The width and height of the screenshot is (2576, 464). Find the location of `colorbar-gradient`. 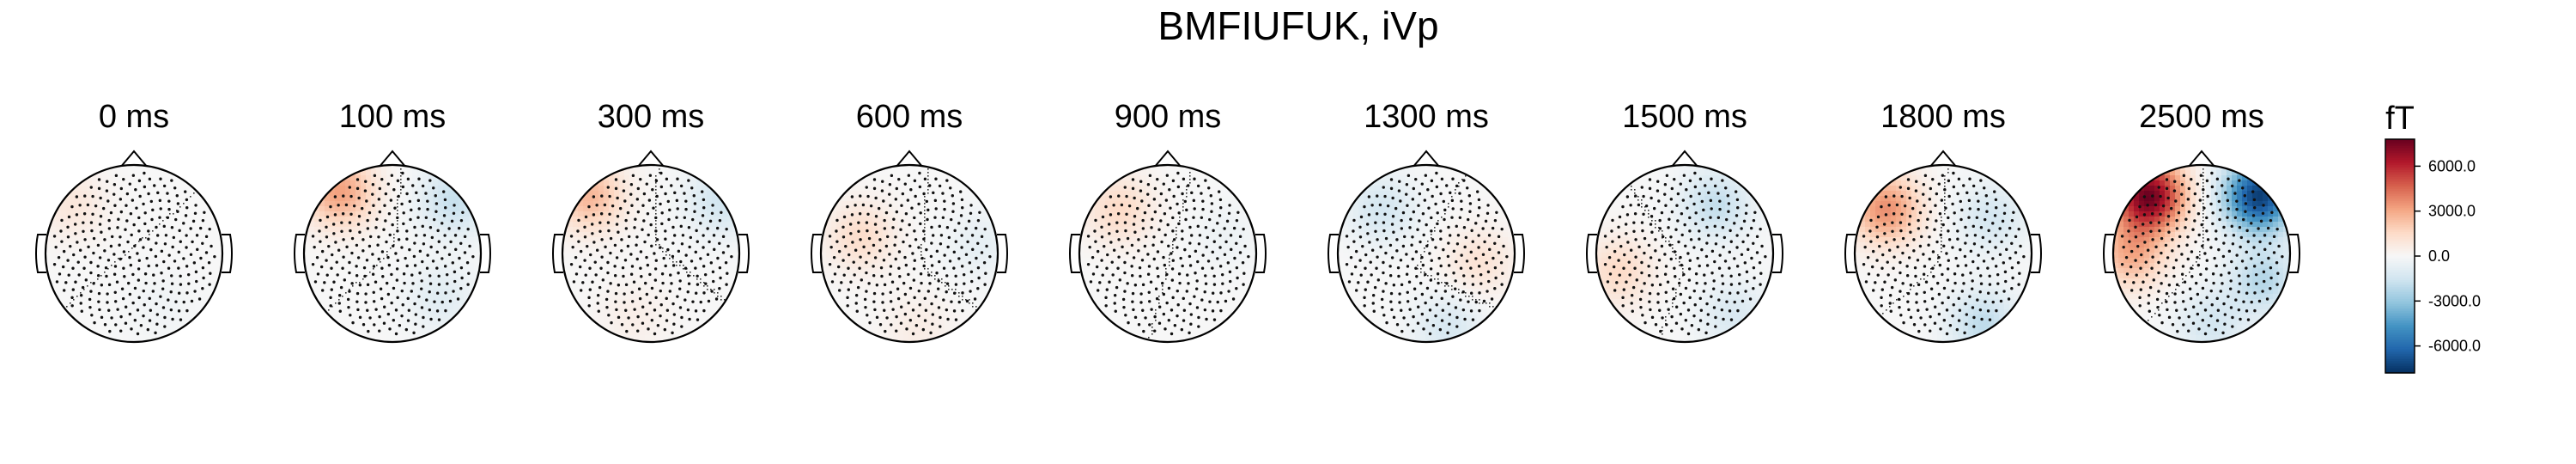

colorbar-gradient is located at coordinates (2400, 256).